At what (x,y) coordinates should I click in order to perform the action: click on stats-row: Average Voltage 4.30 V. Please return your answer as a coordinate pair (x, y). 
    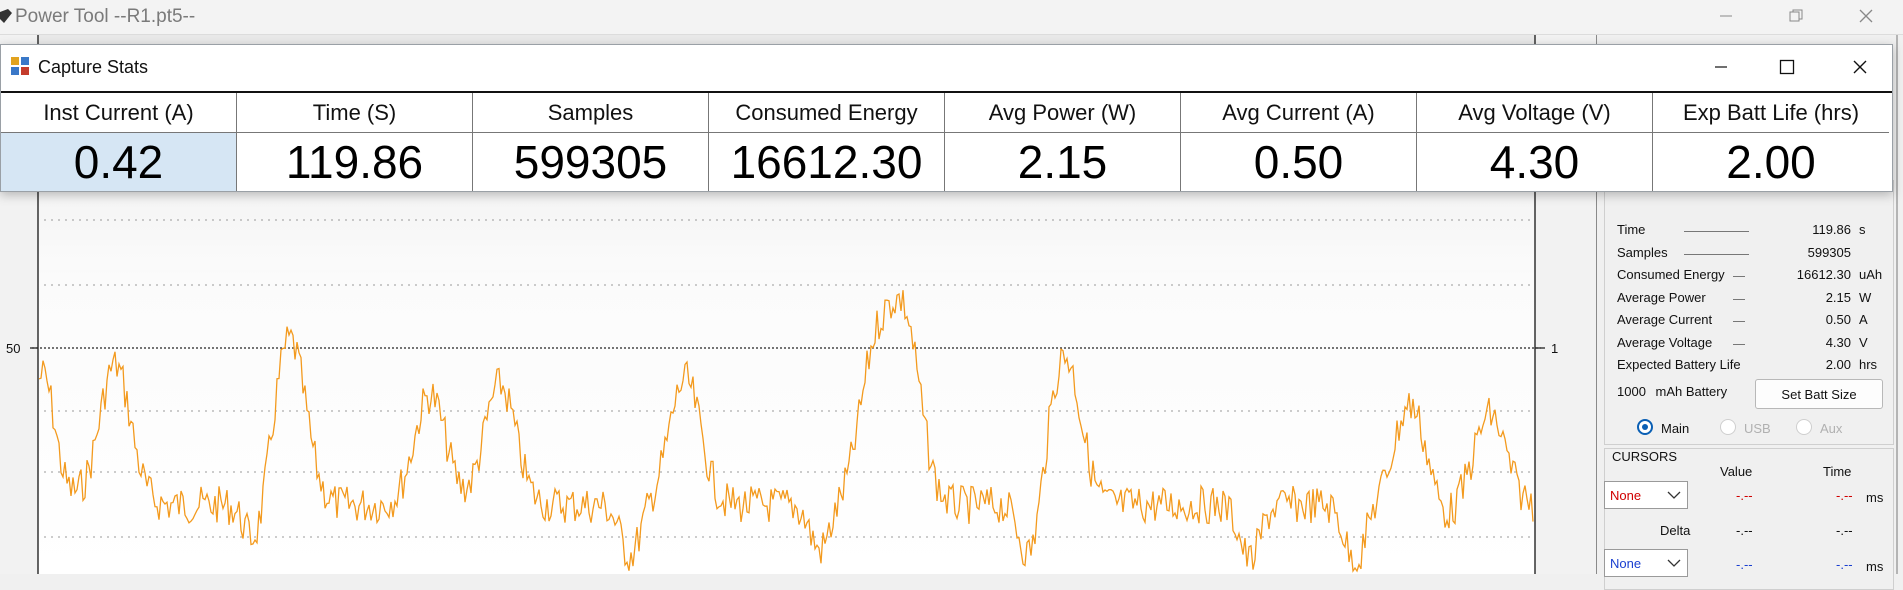
    Looking at the image, I should click on (1752, 343).